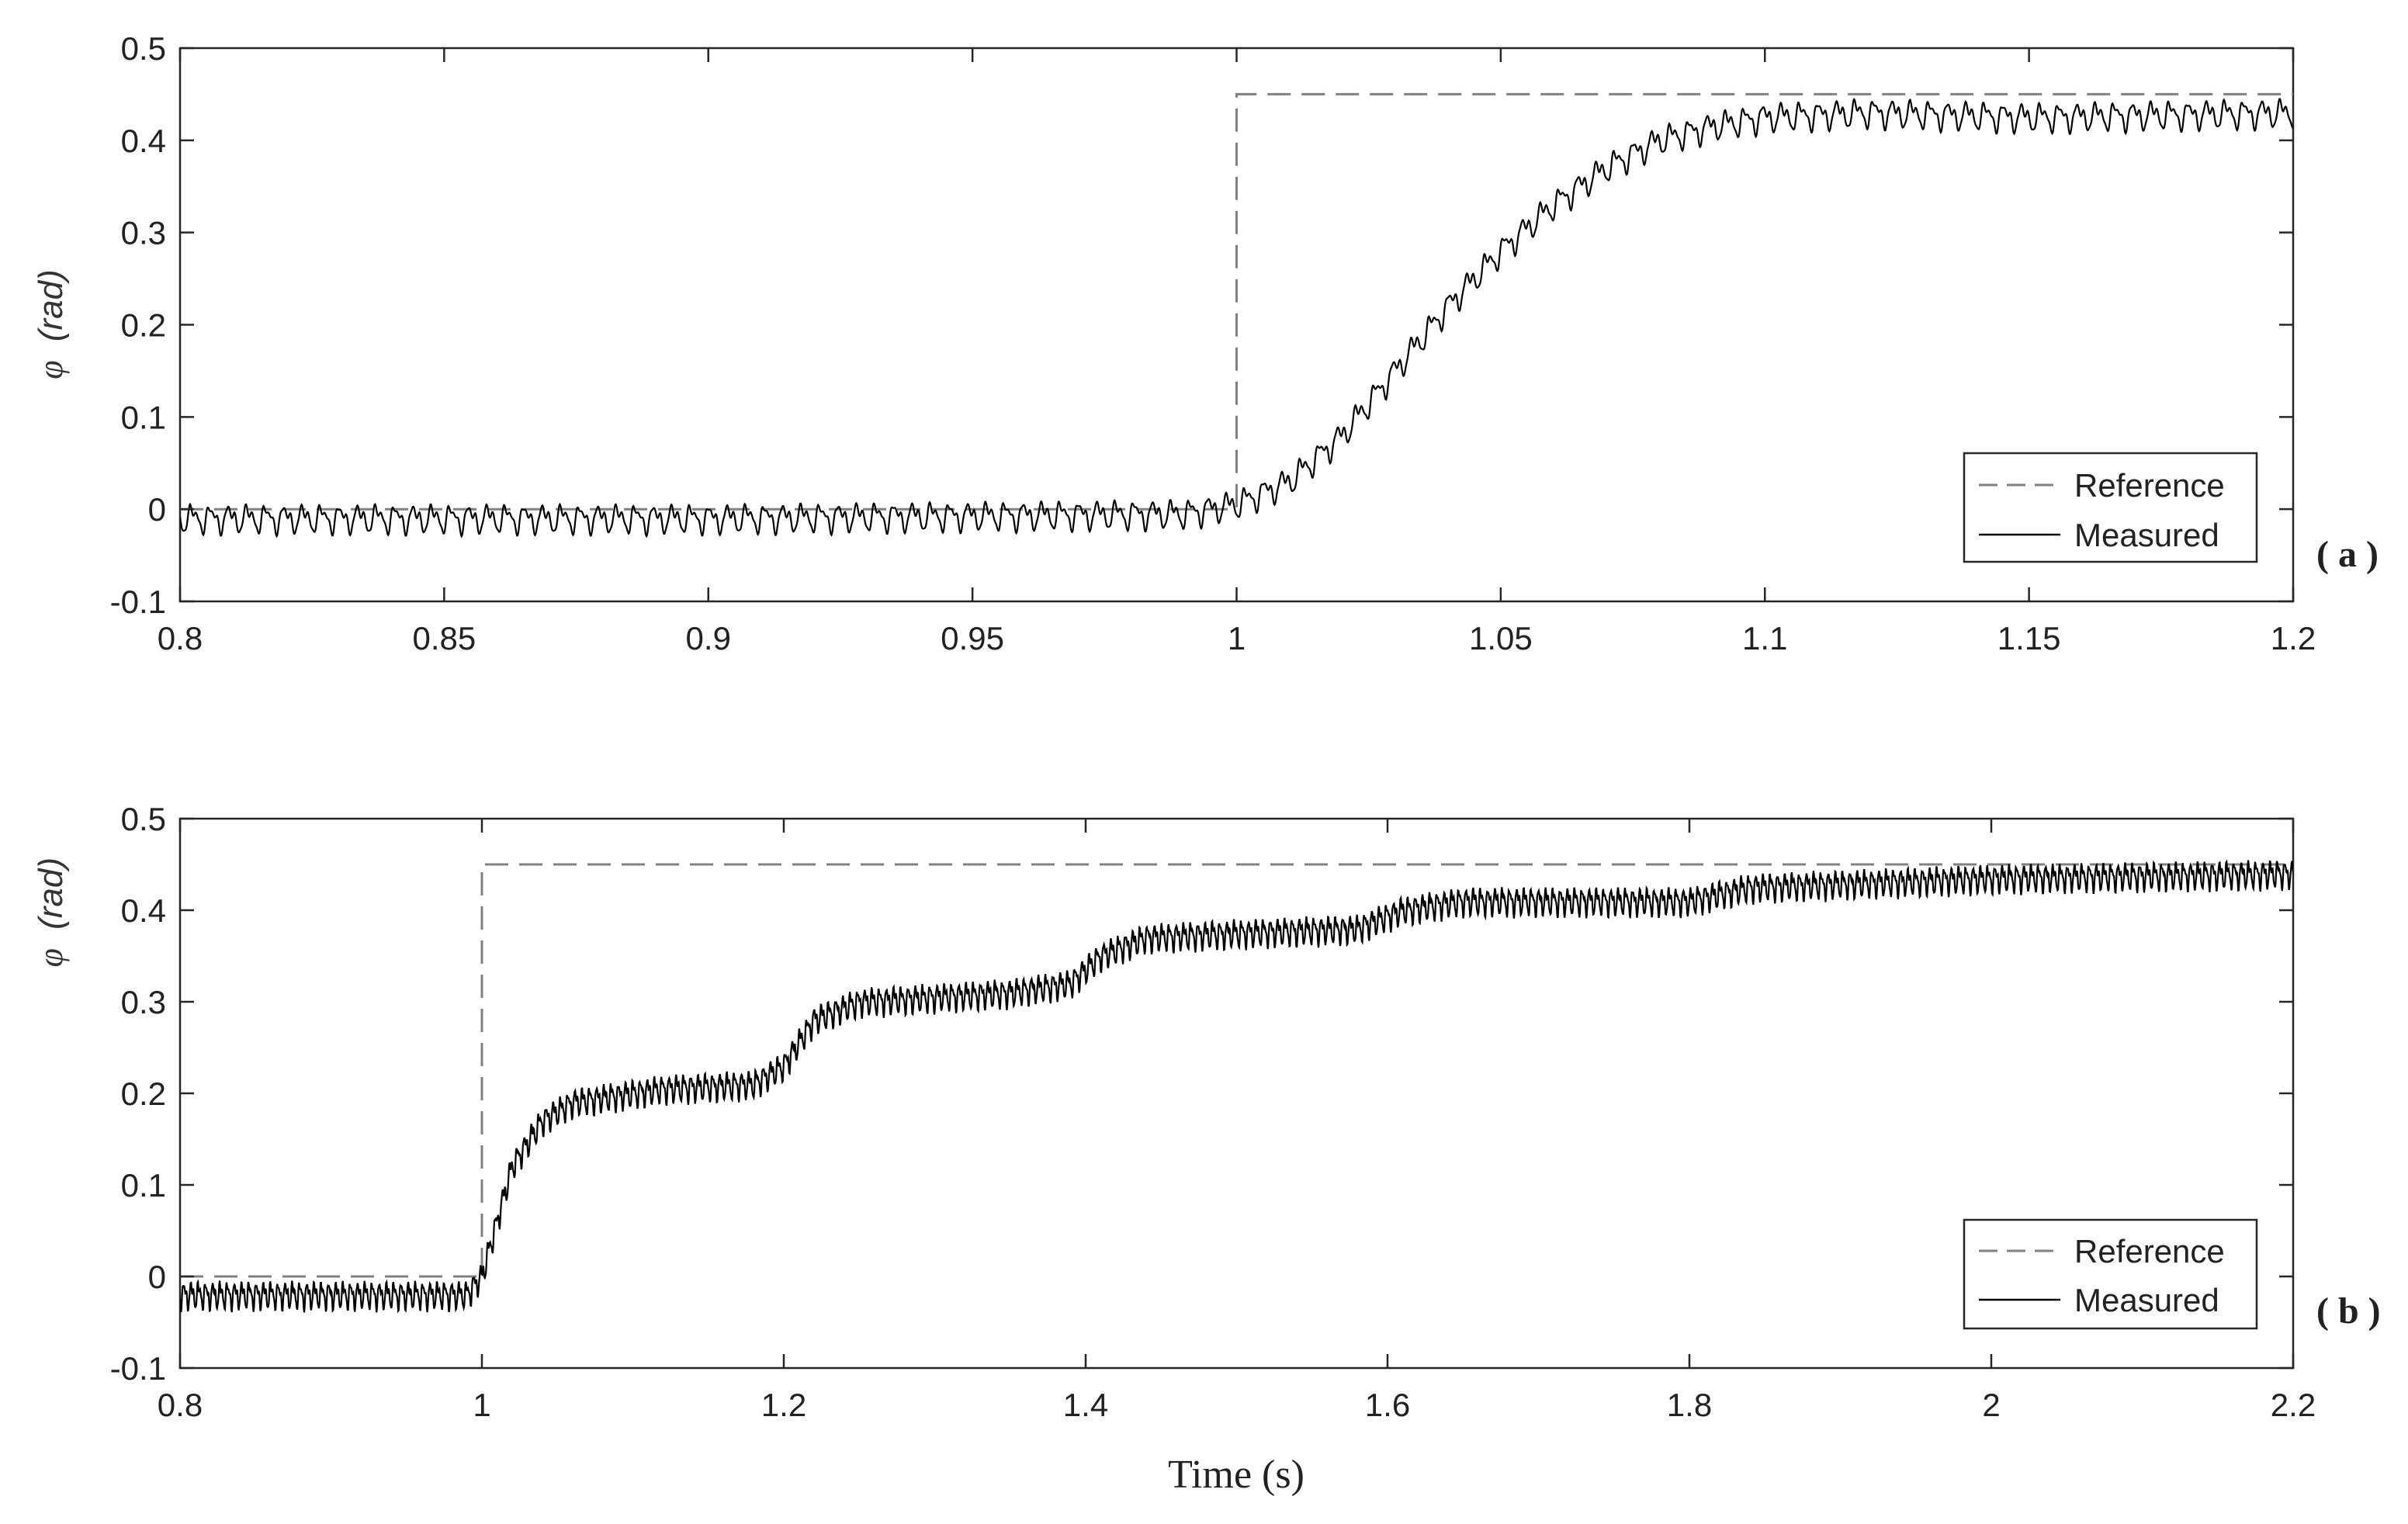 This screenshot has width=2408, height=1524. Describe the element at coordinates (783, 1405) in the screenshot. I see `x-tick-label-b: 1.2` at that location.